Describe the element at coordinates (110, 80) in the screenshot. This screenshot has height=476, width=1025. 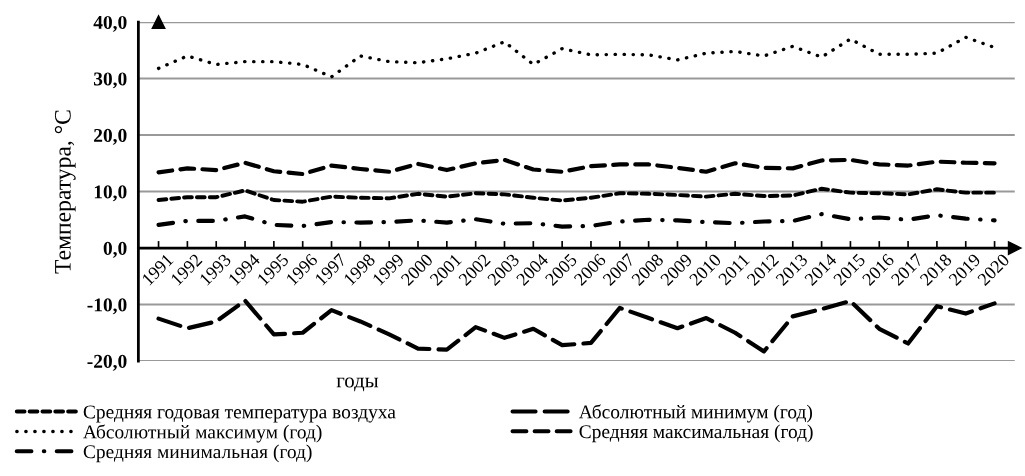
I see `y-tick-label: 30,0` at that location.